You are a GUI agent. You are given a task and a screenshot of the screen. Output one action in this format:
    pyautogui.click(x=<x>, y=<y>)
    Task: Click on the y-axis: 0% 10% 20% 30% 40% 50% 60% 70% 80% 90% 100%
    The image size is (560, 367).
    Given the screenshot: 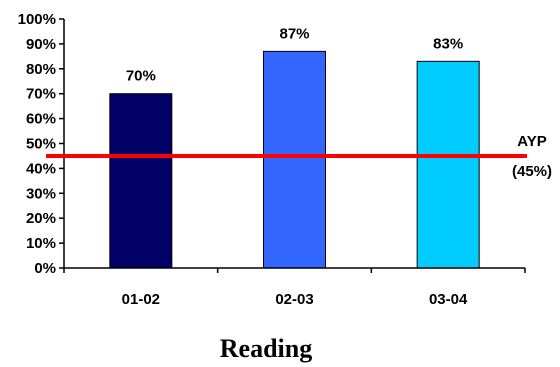 What is the action you would take?
    pyautogui.click(x=41, y=144)
    